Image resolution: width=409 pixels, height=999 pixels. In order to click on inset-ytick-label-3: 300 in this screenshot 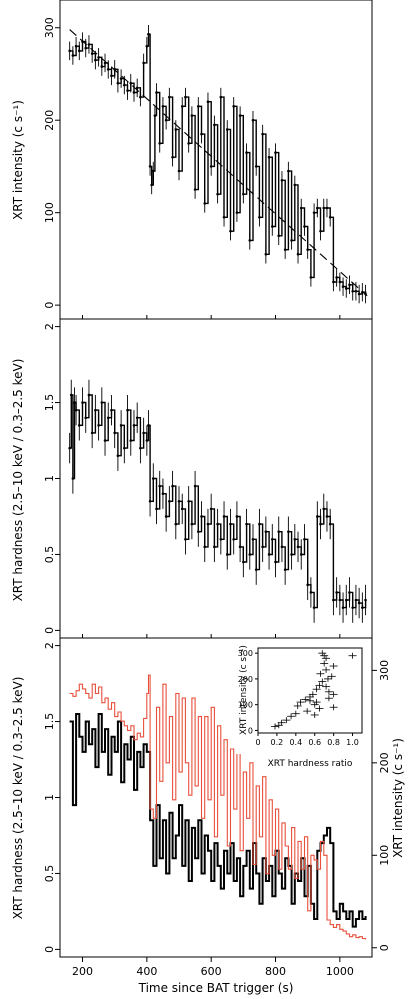, I will do `click(245, 653)`.